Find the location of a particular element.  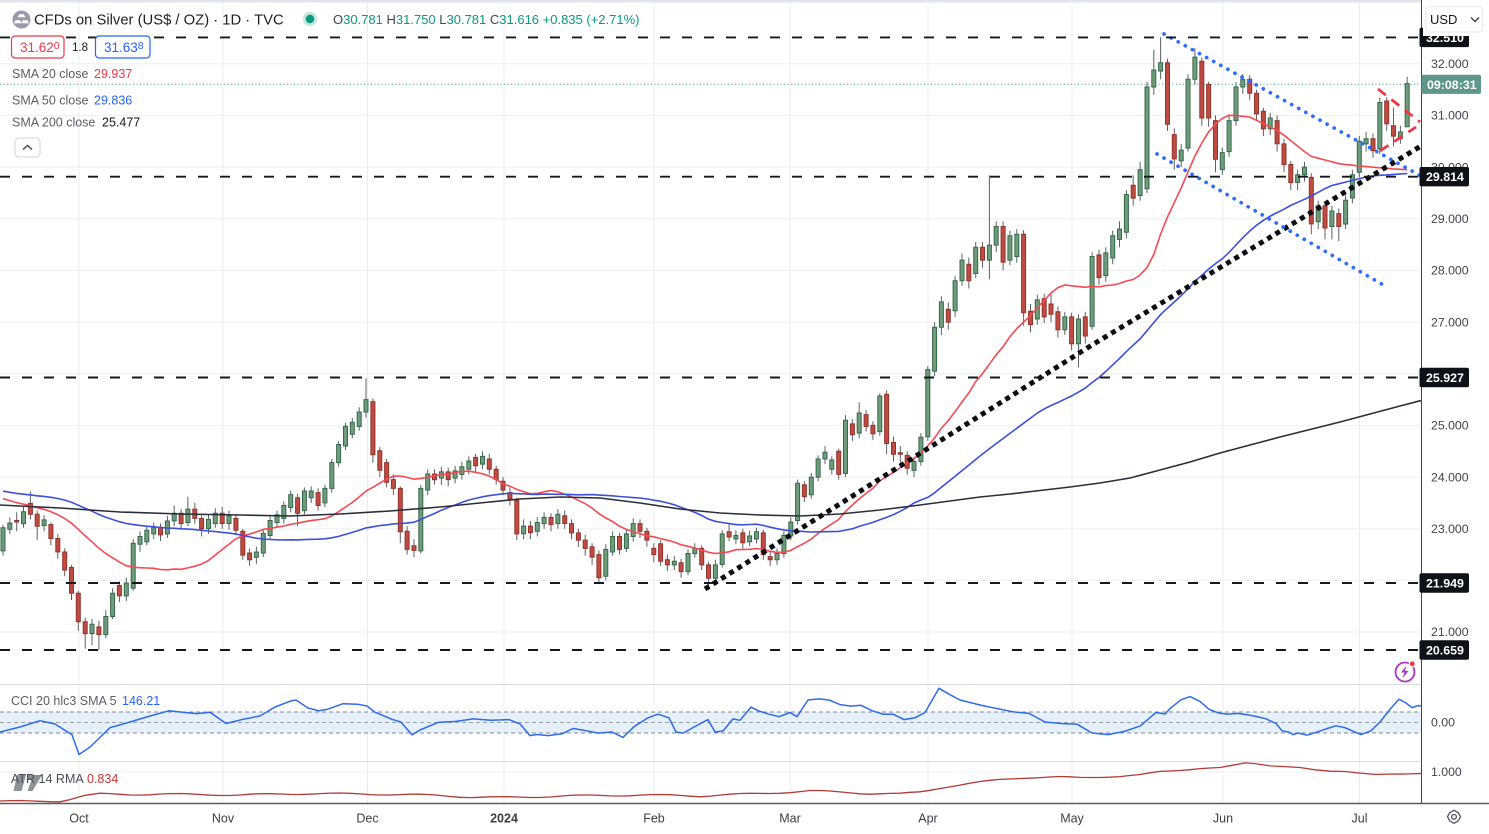

svg-text: 28.000 is located at coordinates (1450, 271).